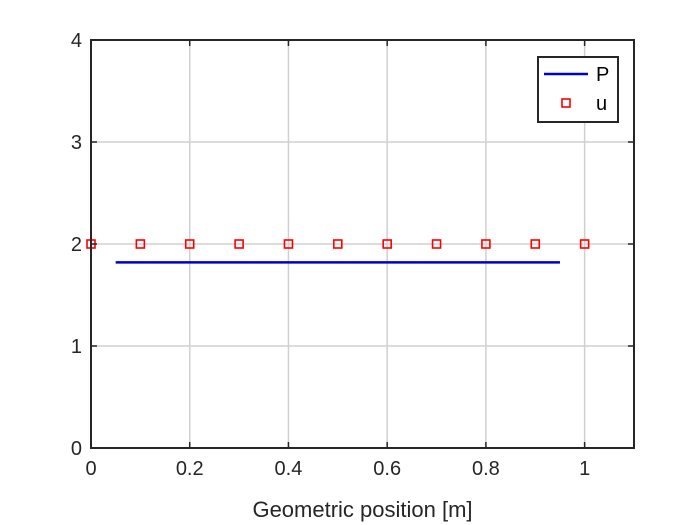 The width and height of the screenshot is (700, 525). I want to click on x-tick-label: 0.4, so click(289, 469).